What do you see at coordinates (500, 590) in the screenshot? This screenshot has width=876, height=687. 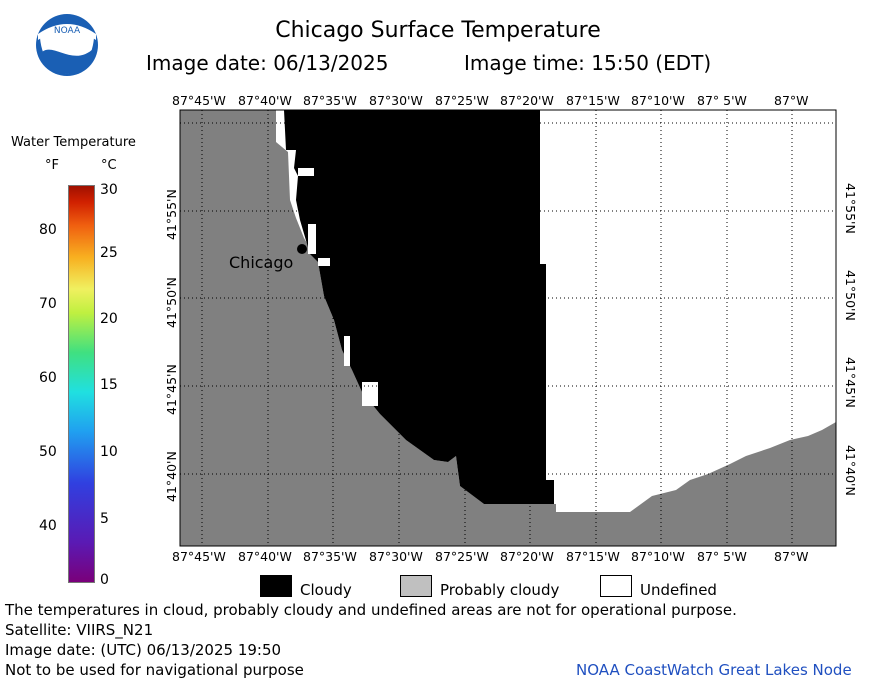 I see `legend-label-probably-cloudy: Probably cloudy` at bounding box center [500, 590].